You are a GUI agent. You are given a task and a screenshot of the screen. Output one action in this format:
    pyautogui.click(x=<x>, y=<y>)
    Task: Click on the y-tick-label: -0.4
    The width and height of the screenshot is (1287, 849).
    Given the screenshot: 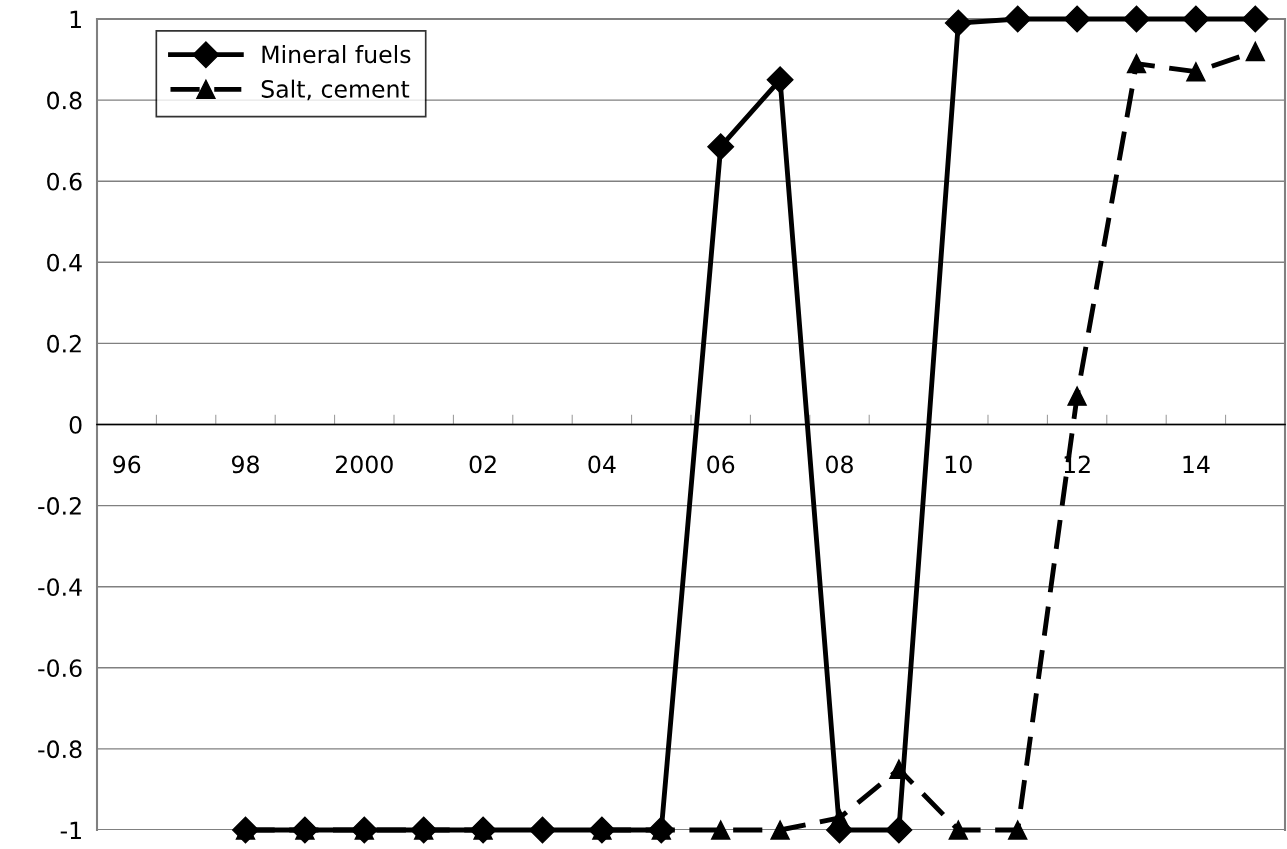 What is the action you would take?
    pyautogui.click(x=60, y=587)
    